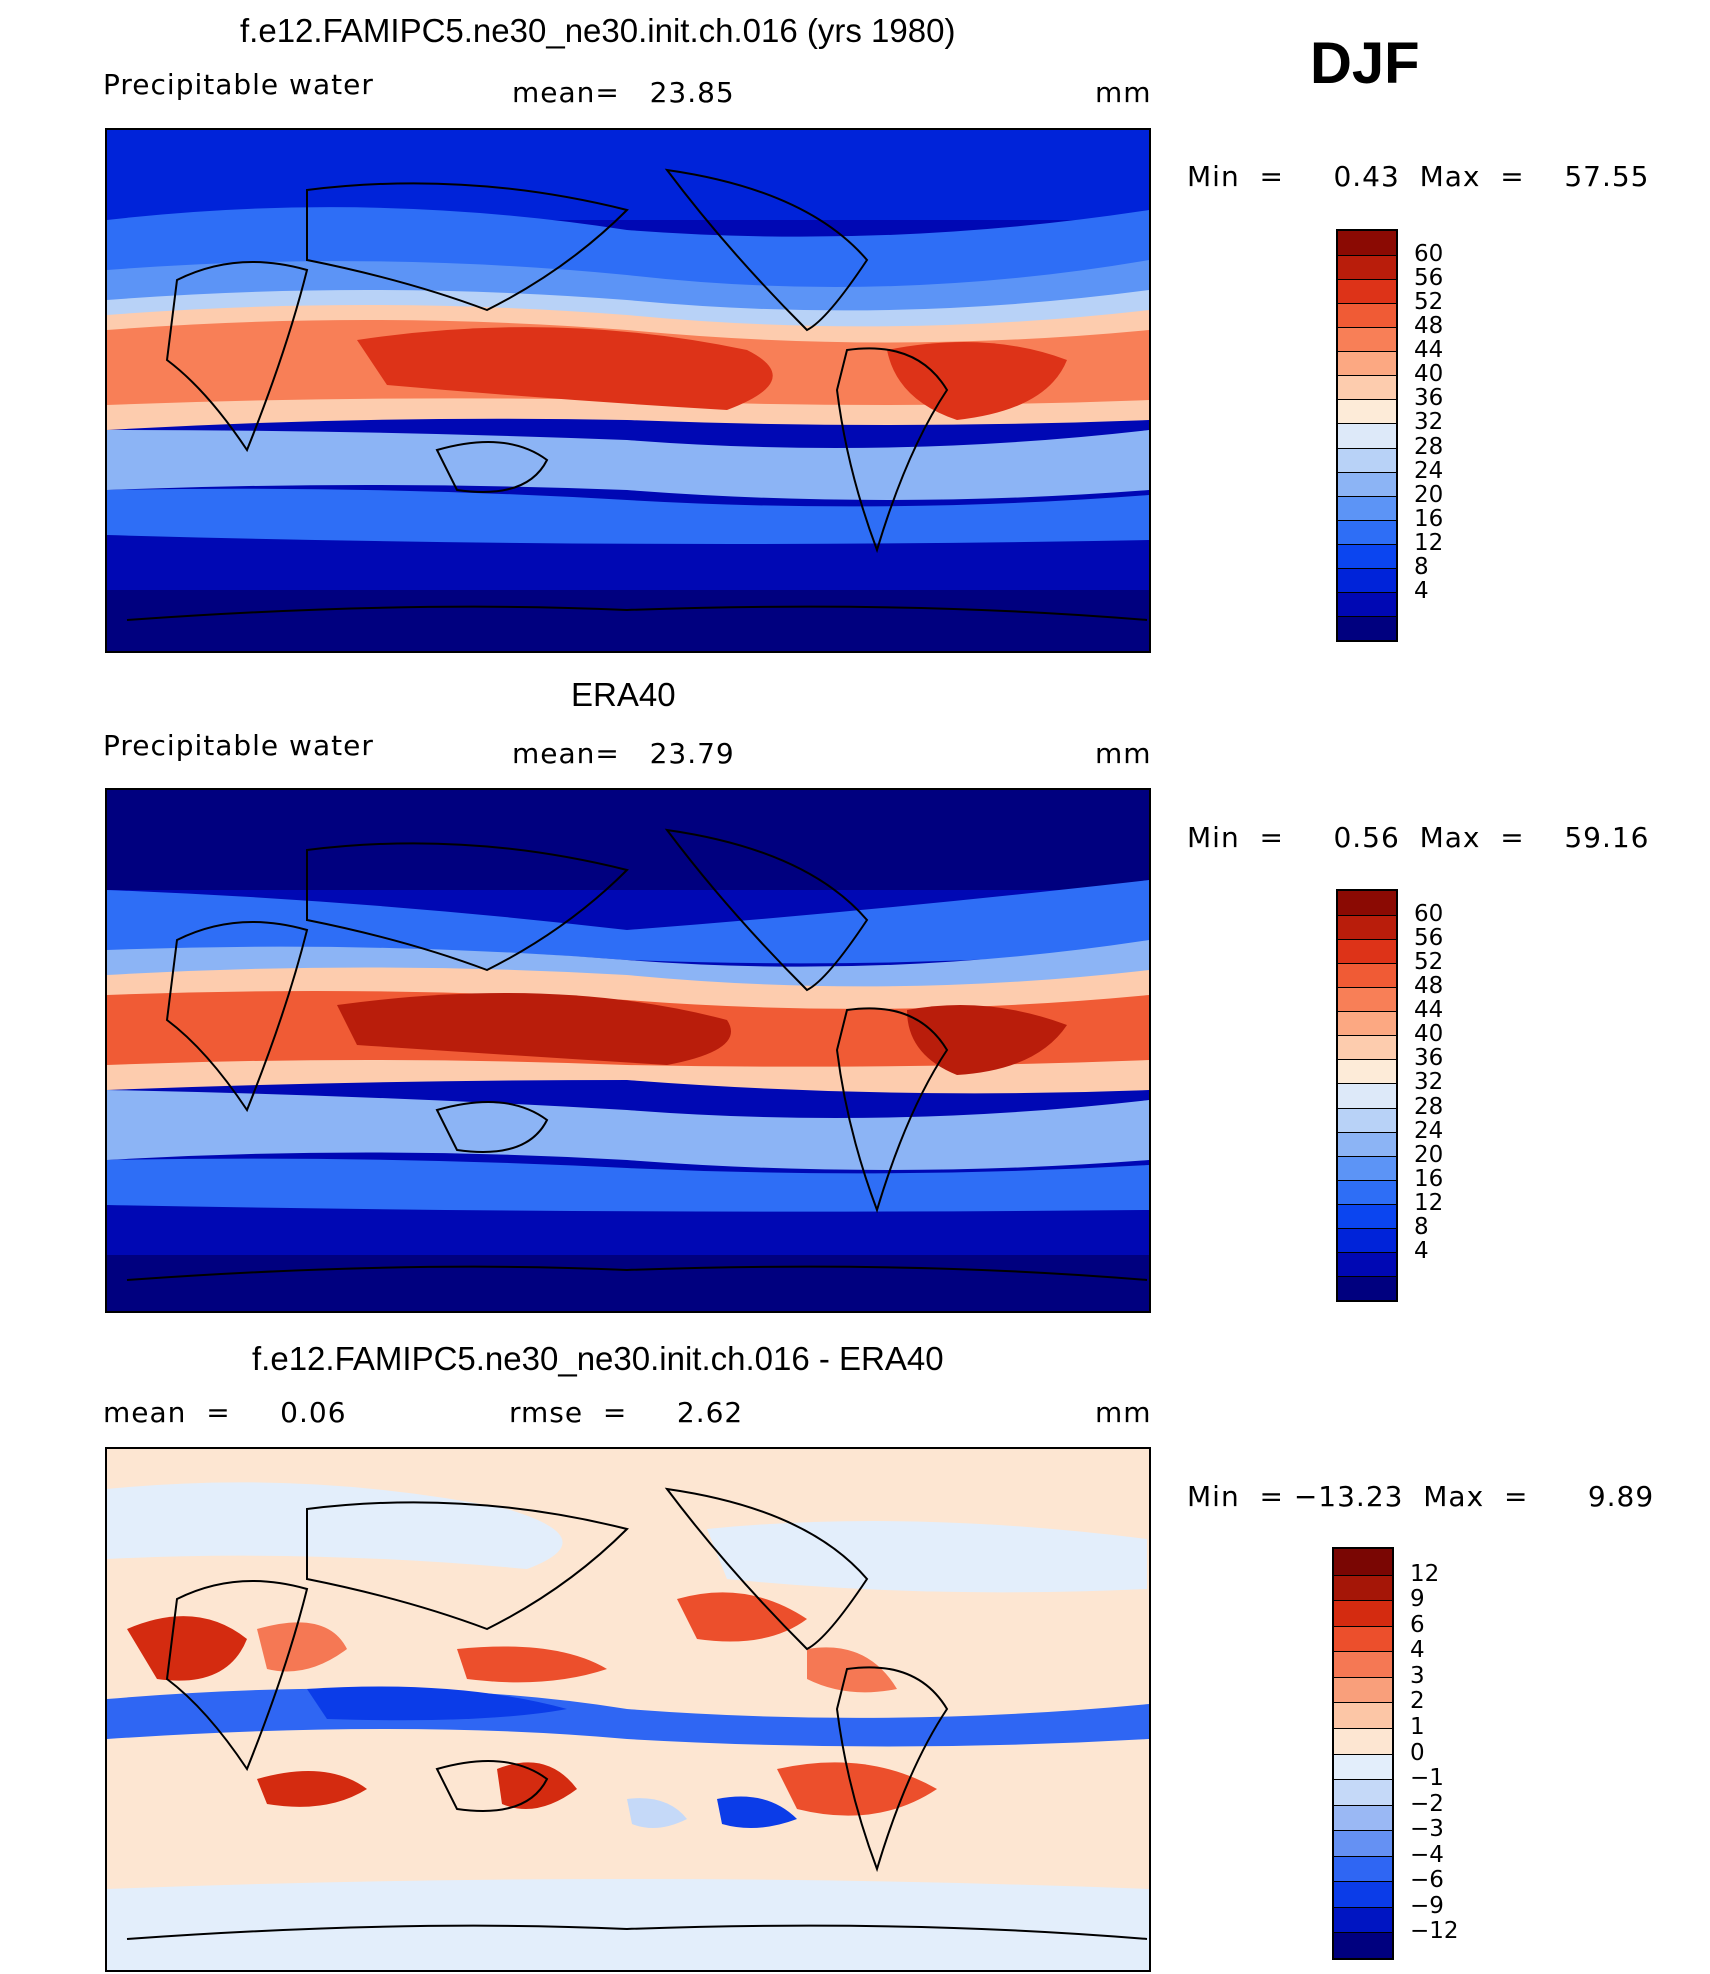  I want to click on colorbar-tick-label: −2, so click(1427, 1803).